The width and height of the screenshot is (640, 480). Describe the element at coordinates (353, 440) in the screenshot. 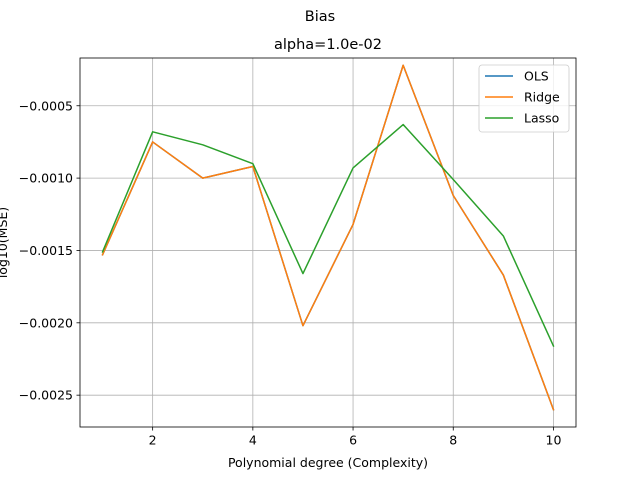

I see `x-tick-label: 6` at that location.